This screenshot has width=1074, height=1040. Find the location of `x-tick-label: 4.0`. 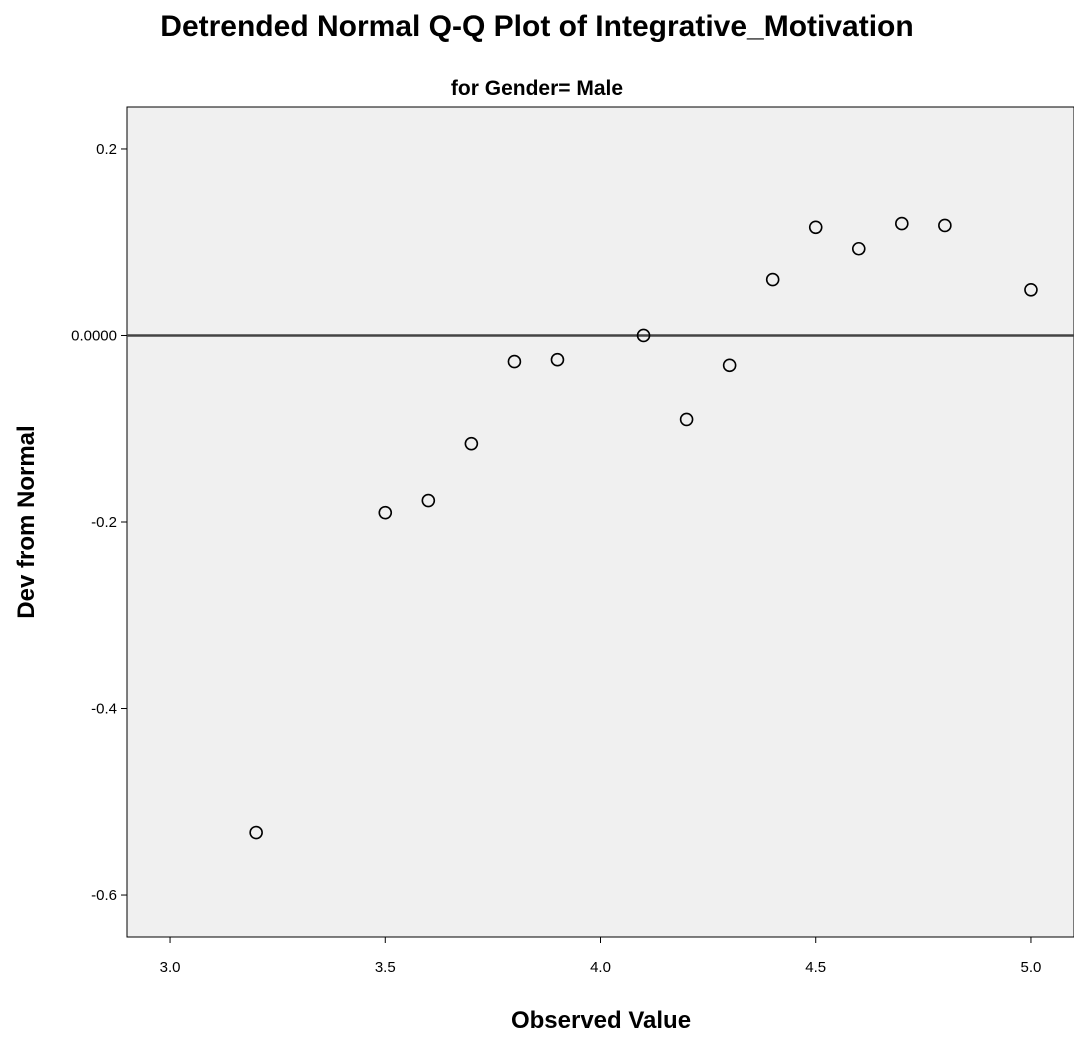

x-tick-label: 4.0 is located at coordinates (600, 967).